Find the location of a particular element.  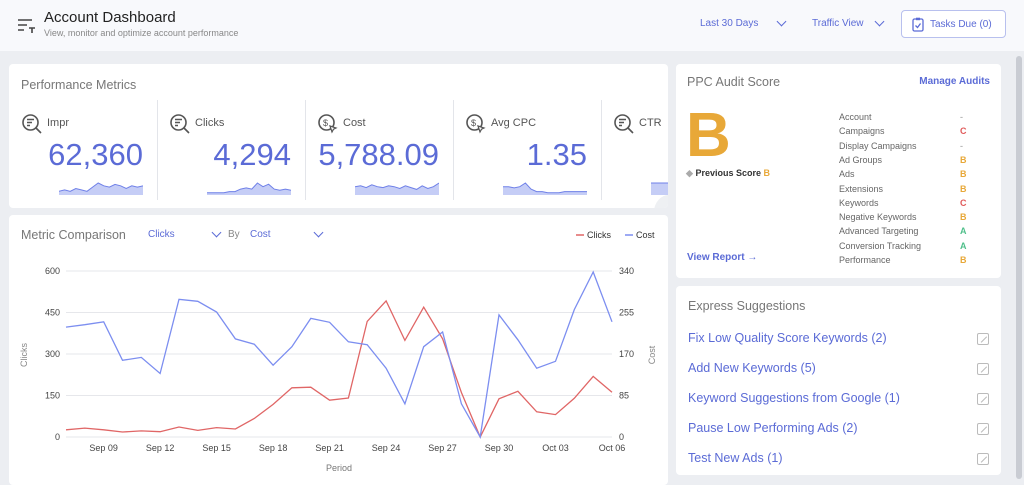

y2-tick-label: 85 is located at coordinates (624, 396).